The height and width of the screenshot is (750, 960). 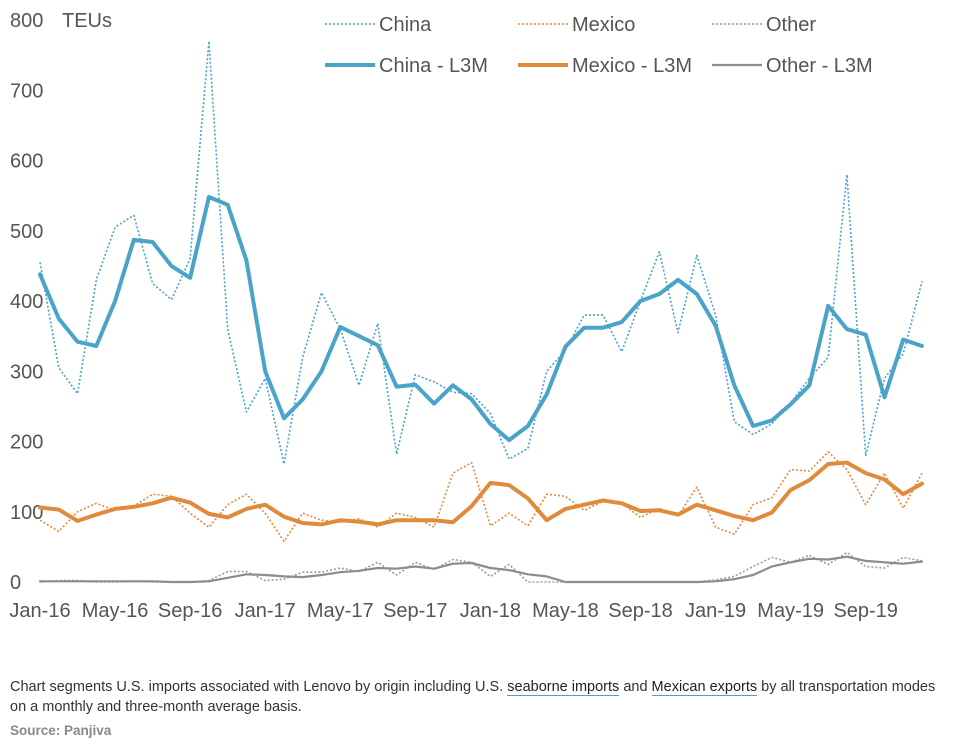 What do you see at coordinates (26, 372) in the screenshot?
I see `y-tick-label-300: 300` at bounding box center [26, 372].